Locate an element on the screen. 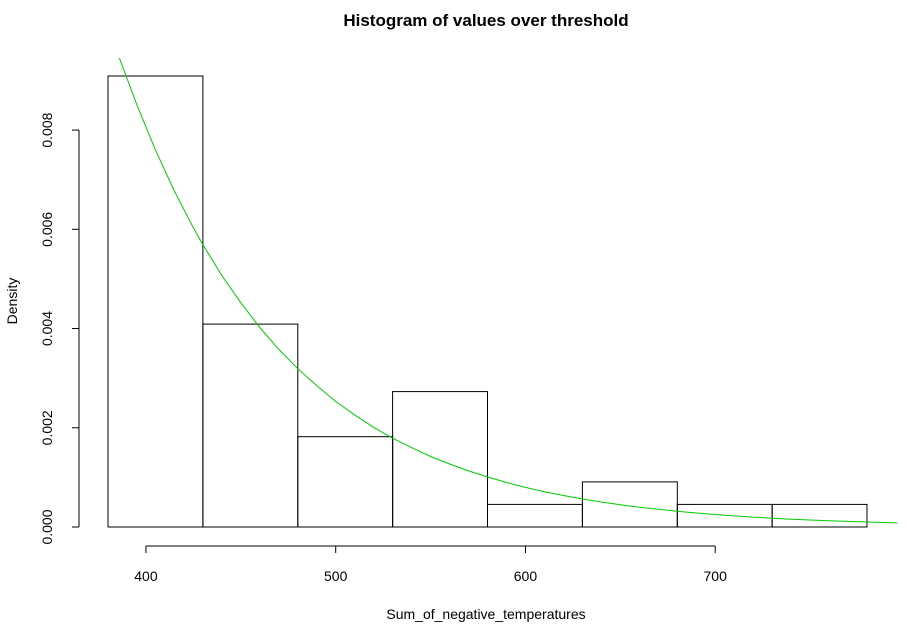 The image size is (907, 634). y-tick-label: 0.004 is located at coordinates (47, 328).